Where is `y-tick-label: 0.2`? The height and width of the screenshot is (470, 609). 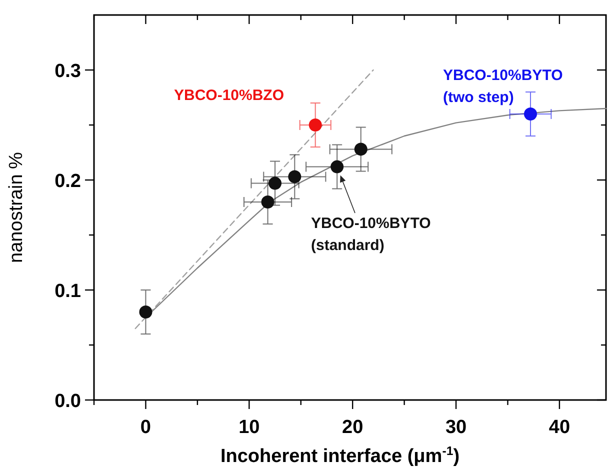 y-tick-label: 0.2 is located at coordinates (67, 181).